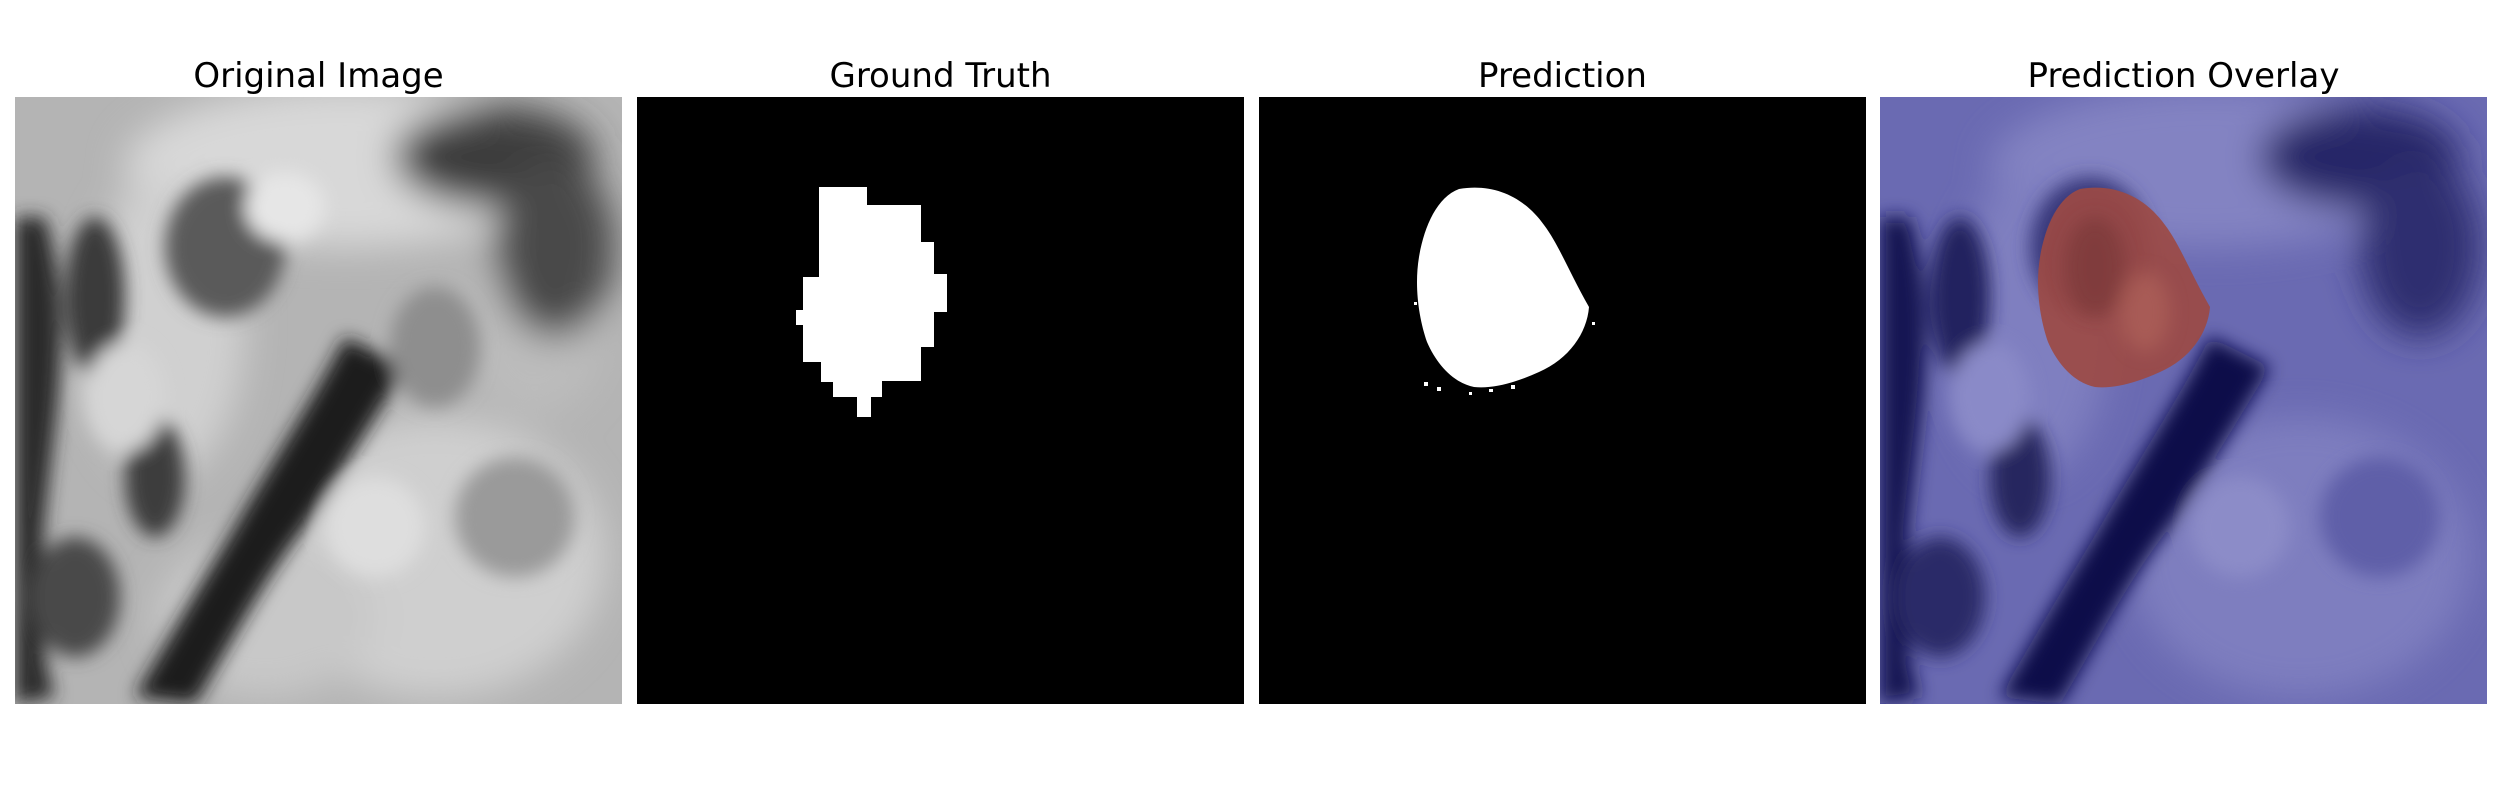 This screenshot has width=2500, height=800. I want to click on prediction-region, so click(1502, 287).